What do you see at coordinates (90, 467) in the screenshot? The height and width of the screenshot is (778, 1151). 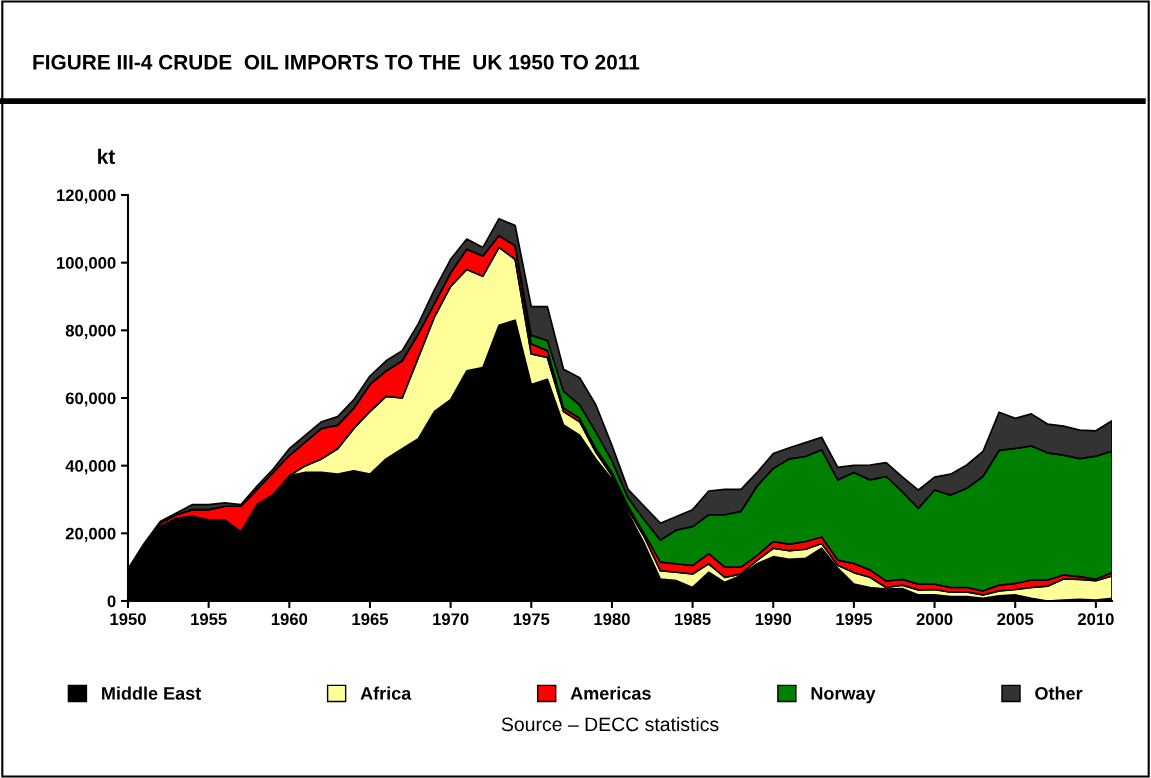 I see `y-tick-label: 40,000` at bounding box center [90, 467].